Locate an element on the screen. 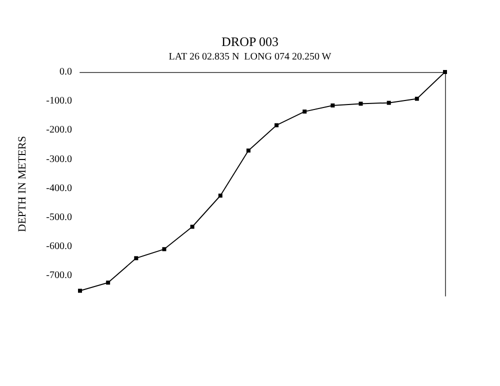  y-axis-title: DEPTH IN METERS is located at coordinates (22, 184).